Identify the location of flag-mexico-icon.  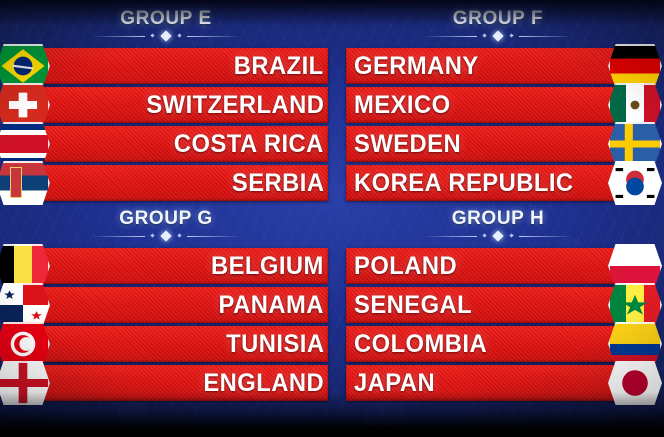
(635, 105).